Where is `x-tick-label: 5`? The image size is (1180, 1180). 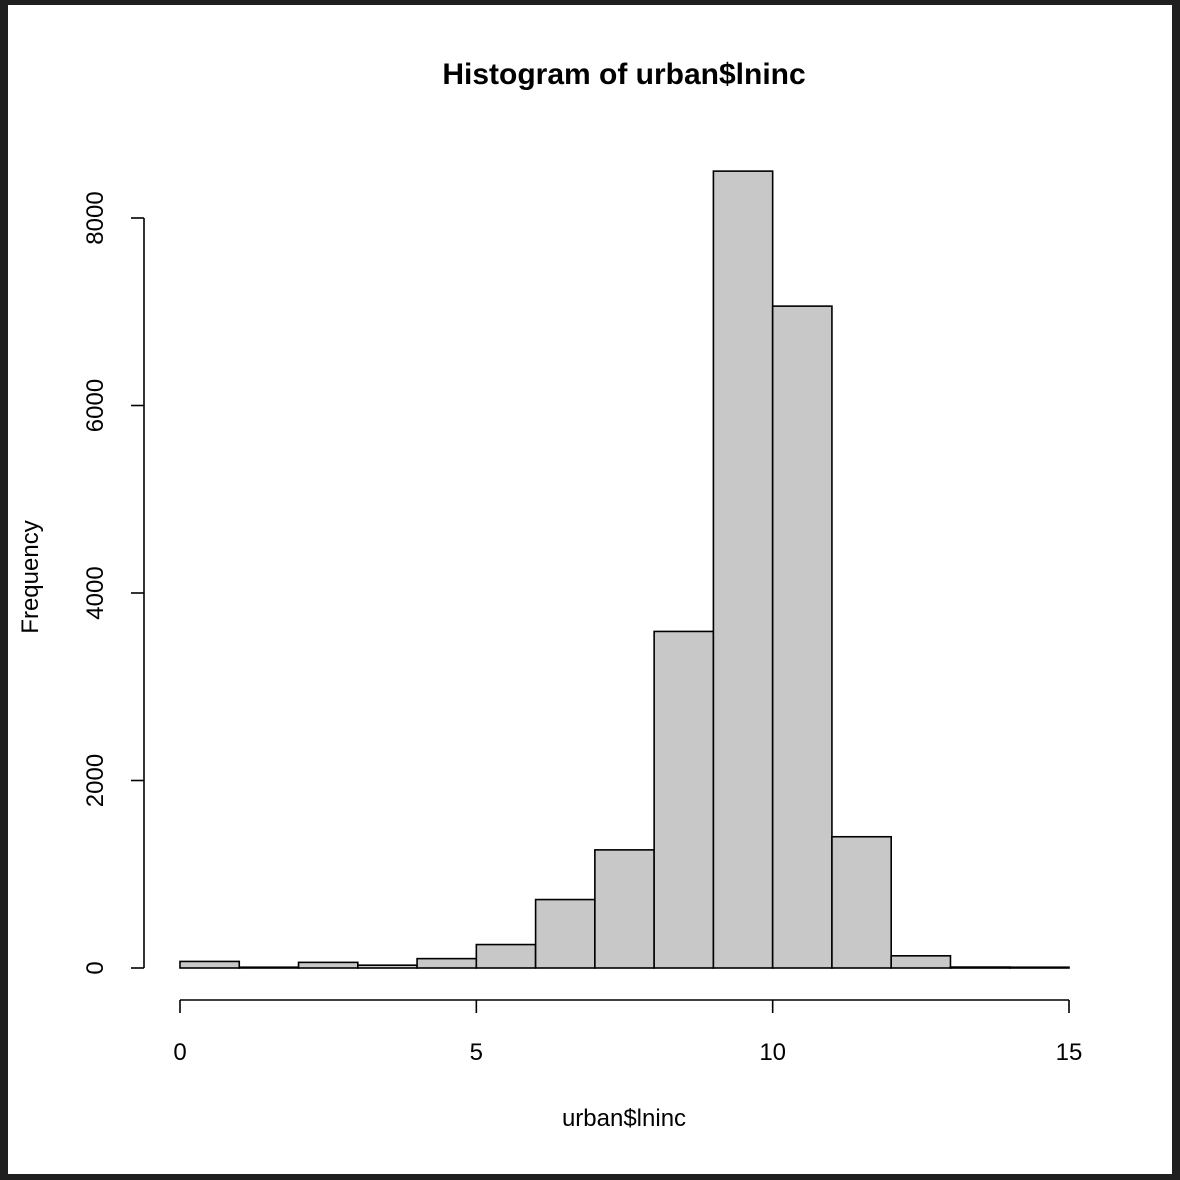
x-tick-label: 5 is located at coordinates (476, 1052).